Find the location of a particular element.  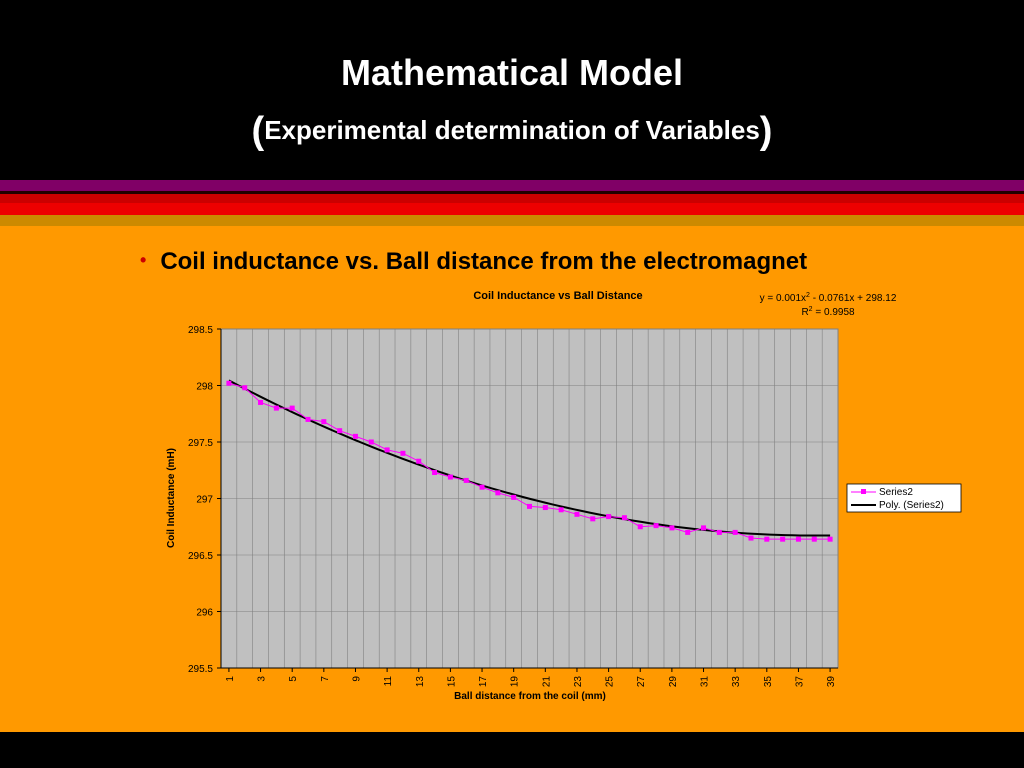

legend-box is located at coordinates (904, 498).